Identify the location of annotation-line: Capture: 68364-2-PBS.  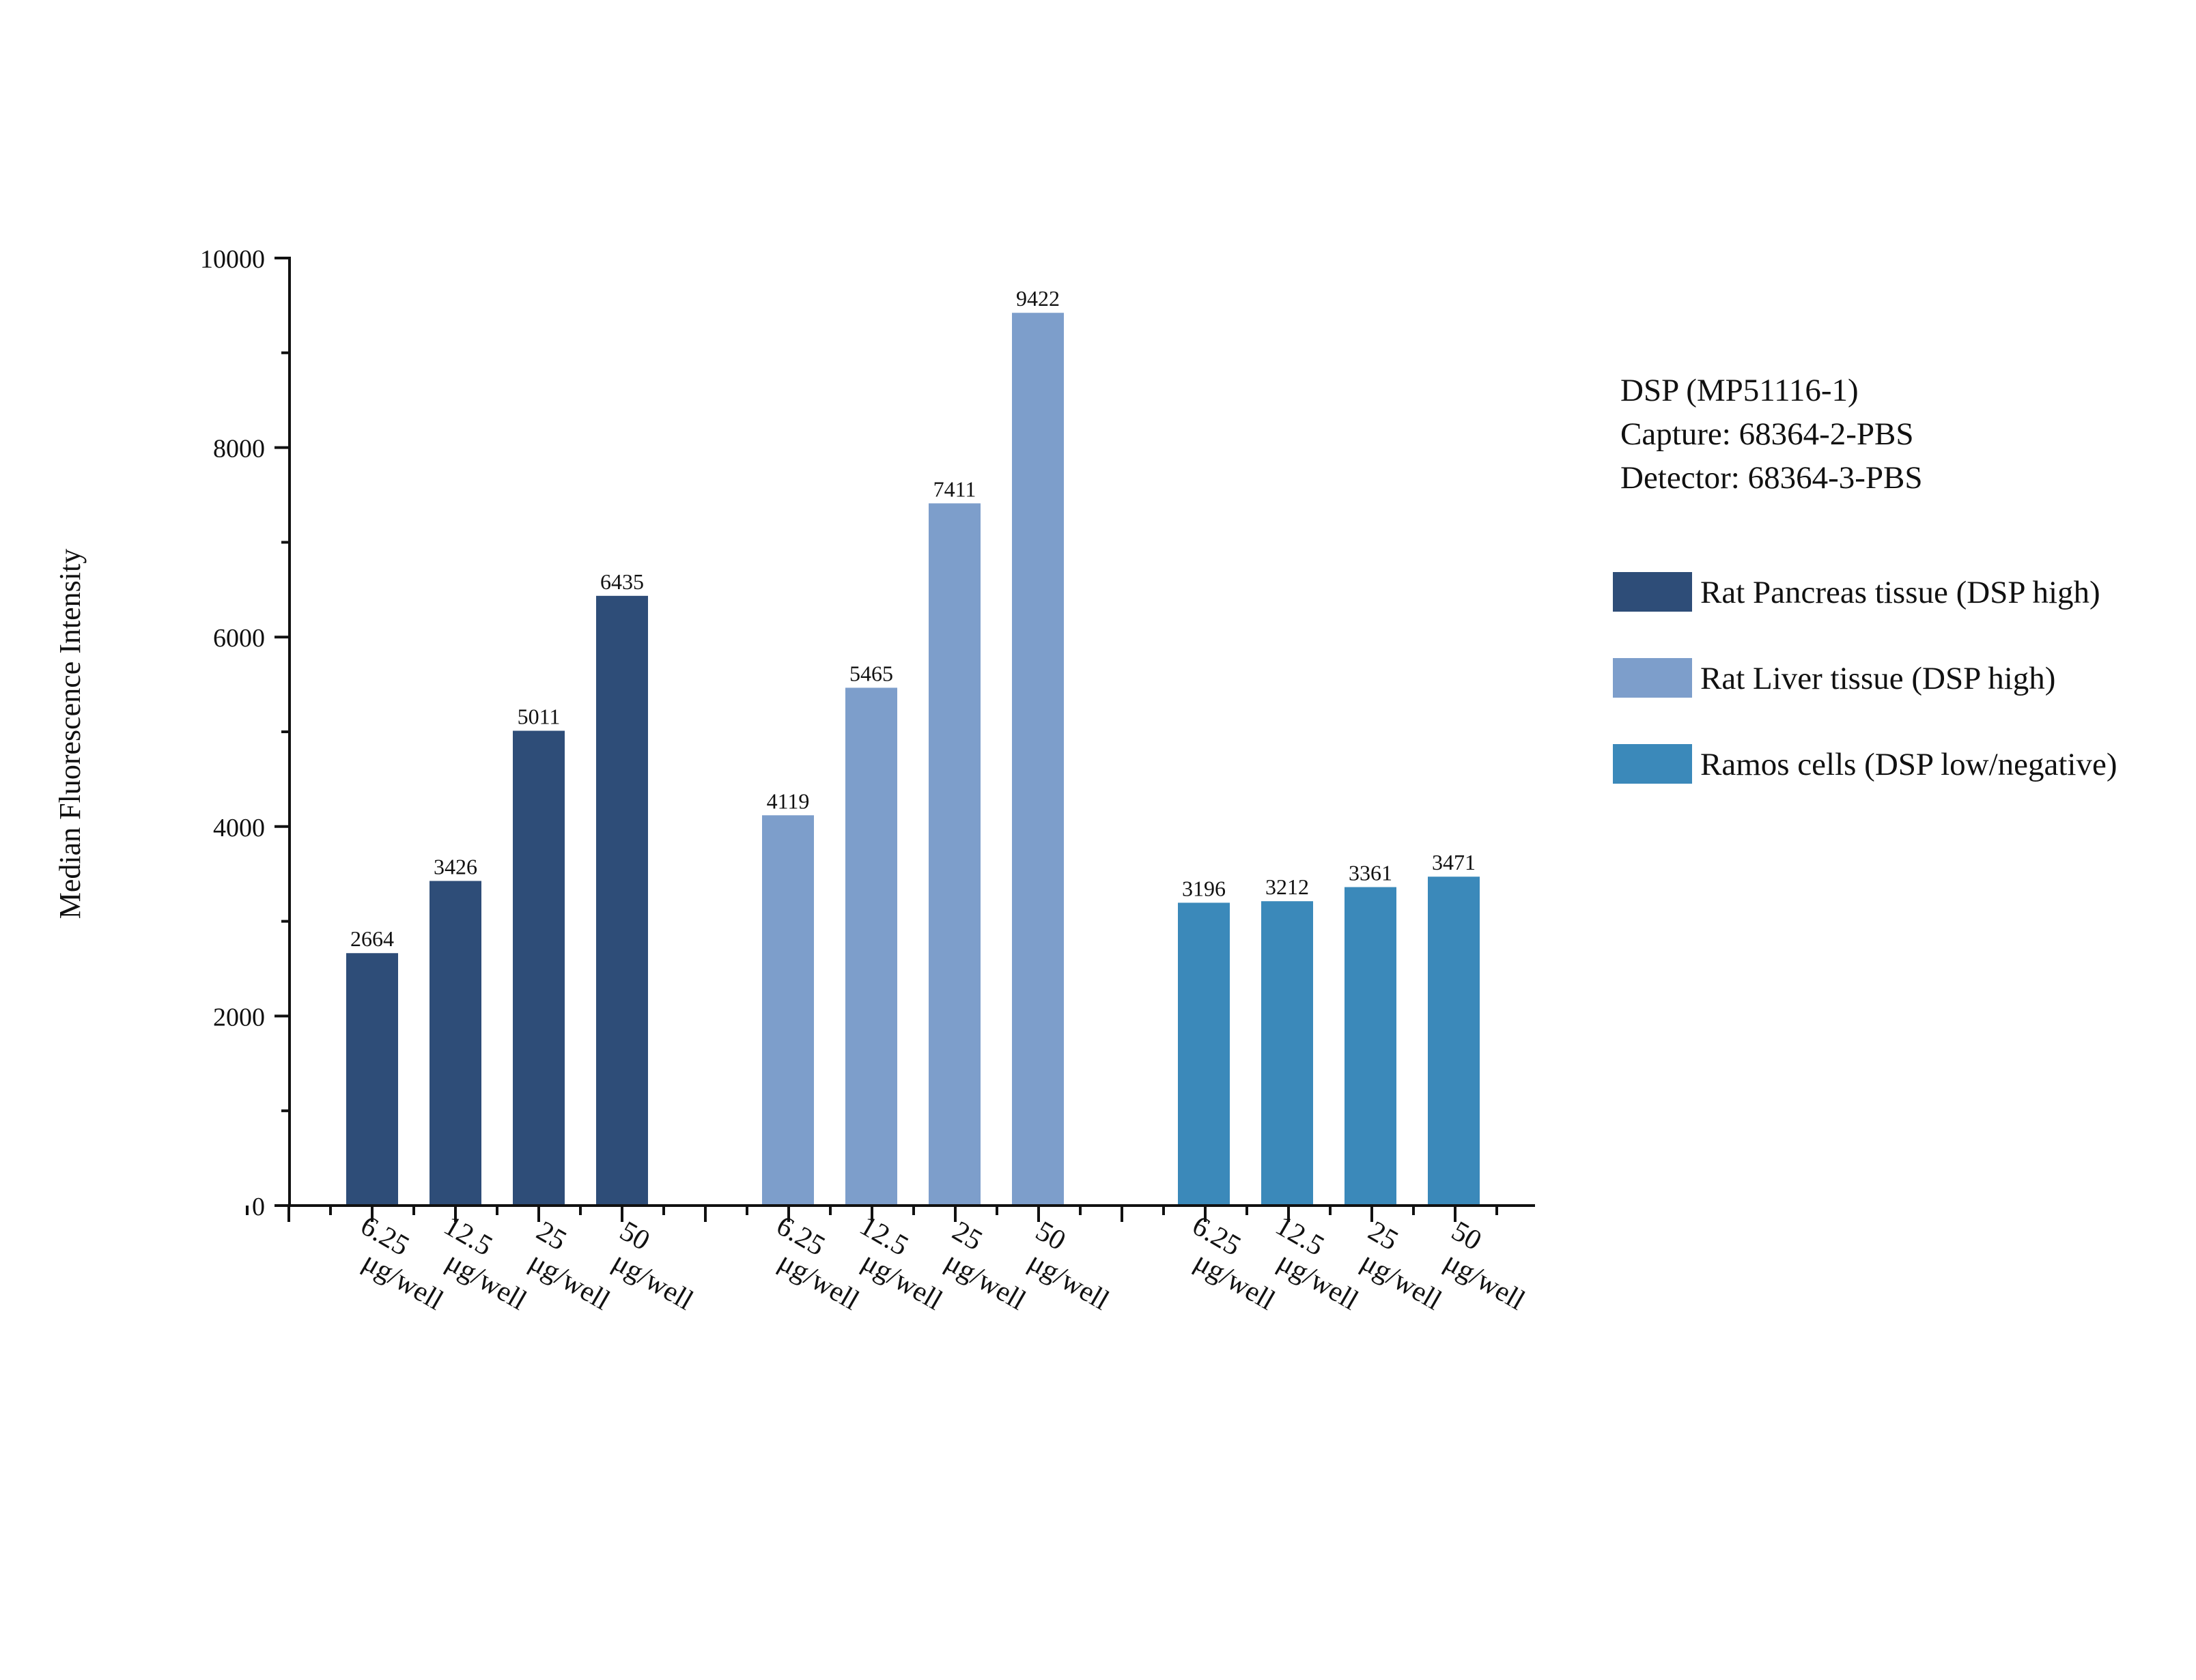
(1767, 434).